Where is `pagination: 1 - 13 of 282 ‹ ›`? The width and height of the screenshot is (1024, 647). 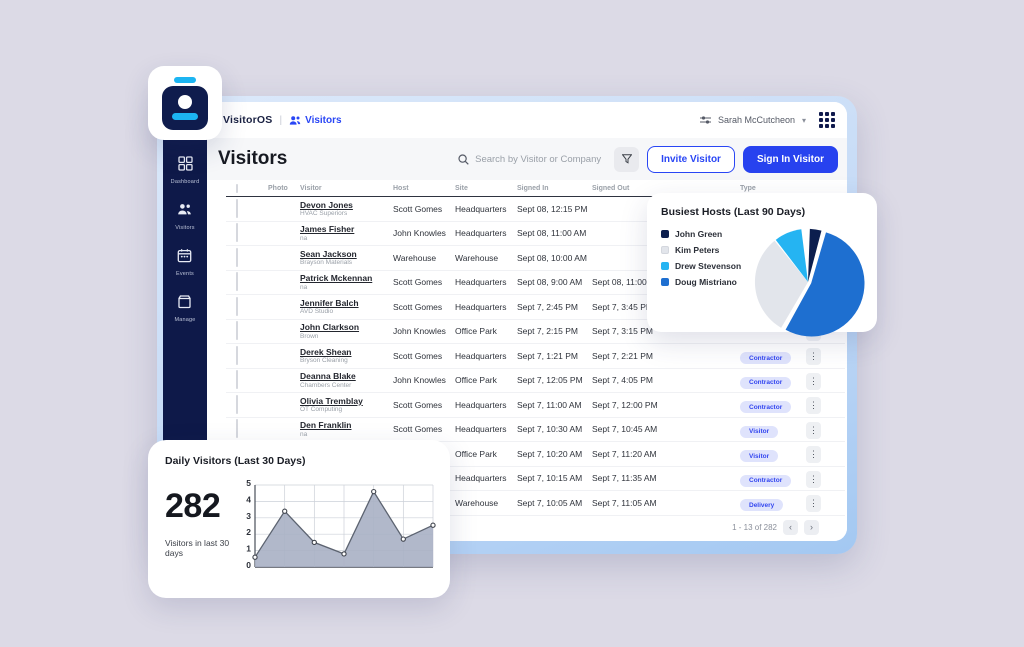 pagination: 1 - 13 of 282 ‹ › is located at coordinates (535, 528).